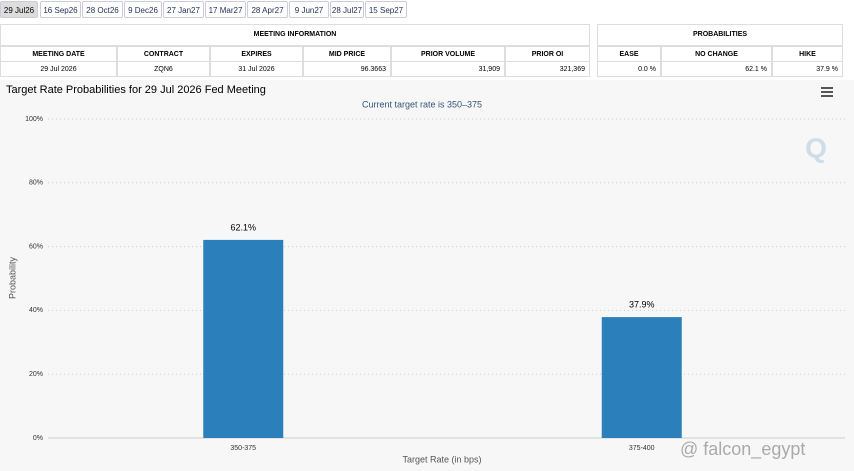  I want to click on y-tick-label: 60%, so click(36, 246).